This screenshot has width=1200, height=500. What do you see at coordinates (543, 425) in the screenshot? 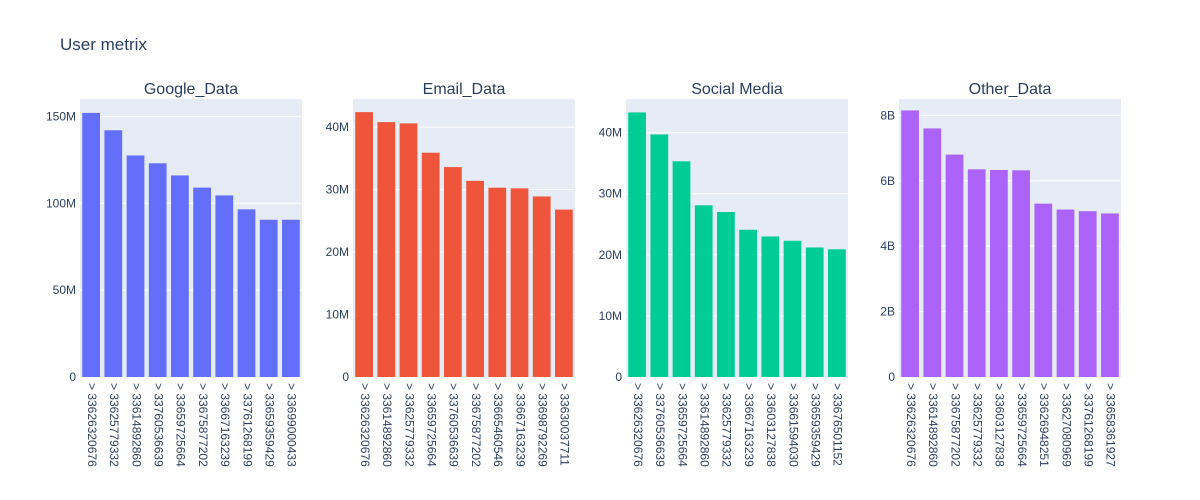
I see `x-tick-label: > 33698792269` at bounding box center [543, 425].